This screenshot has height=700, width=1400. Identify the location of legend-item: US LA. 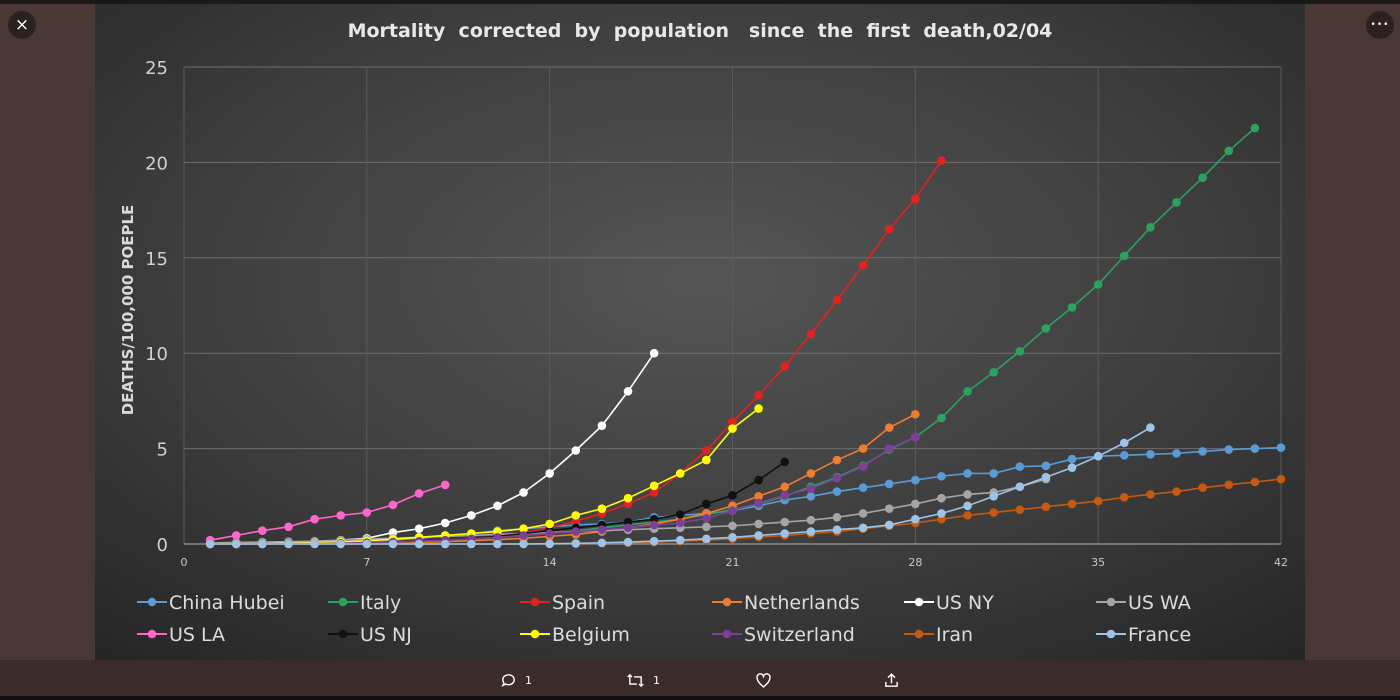
(181, 635).